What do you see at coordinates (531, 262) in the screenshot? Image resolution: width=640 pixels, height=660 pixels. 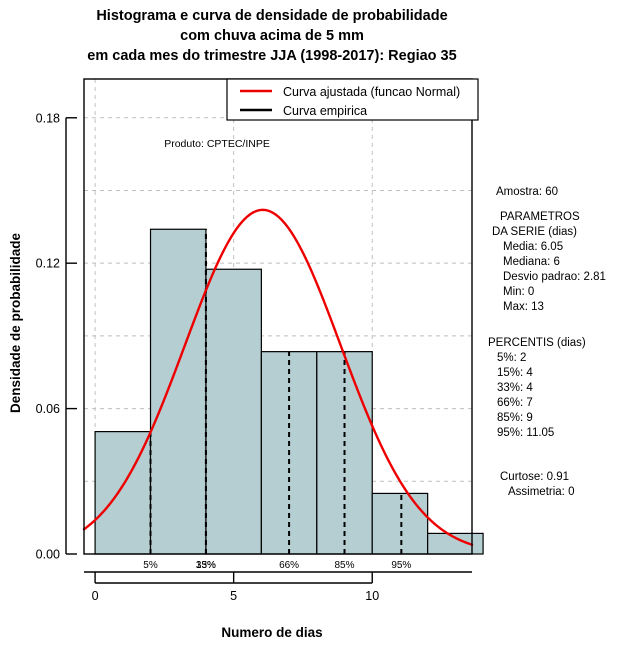 I see `parameter-item: Mediana: 6` at bounding box center [531, 262].